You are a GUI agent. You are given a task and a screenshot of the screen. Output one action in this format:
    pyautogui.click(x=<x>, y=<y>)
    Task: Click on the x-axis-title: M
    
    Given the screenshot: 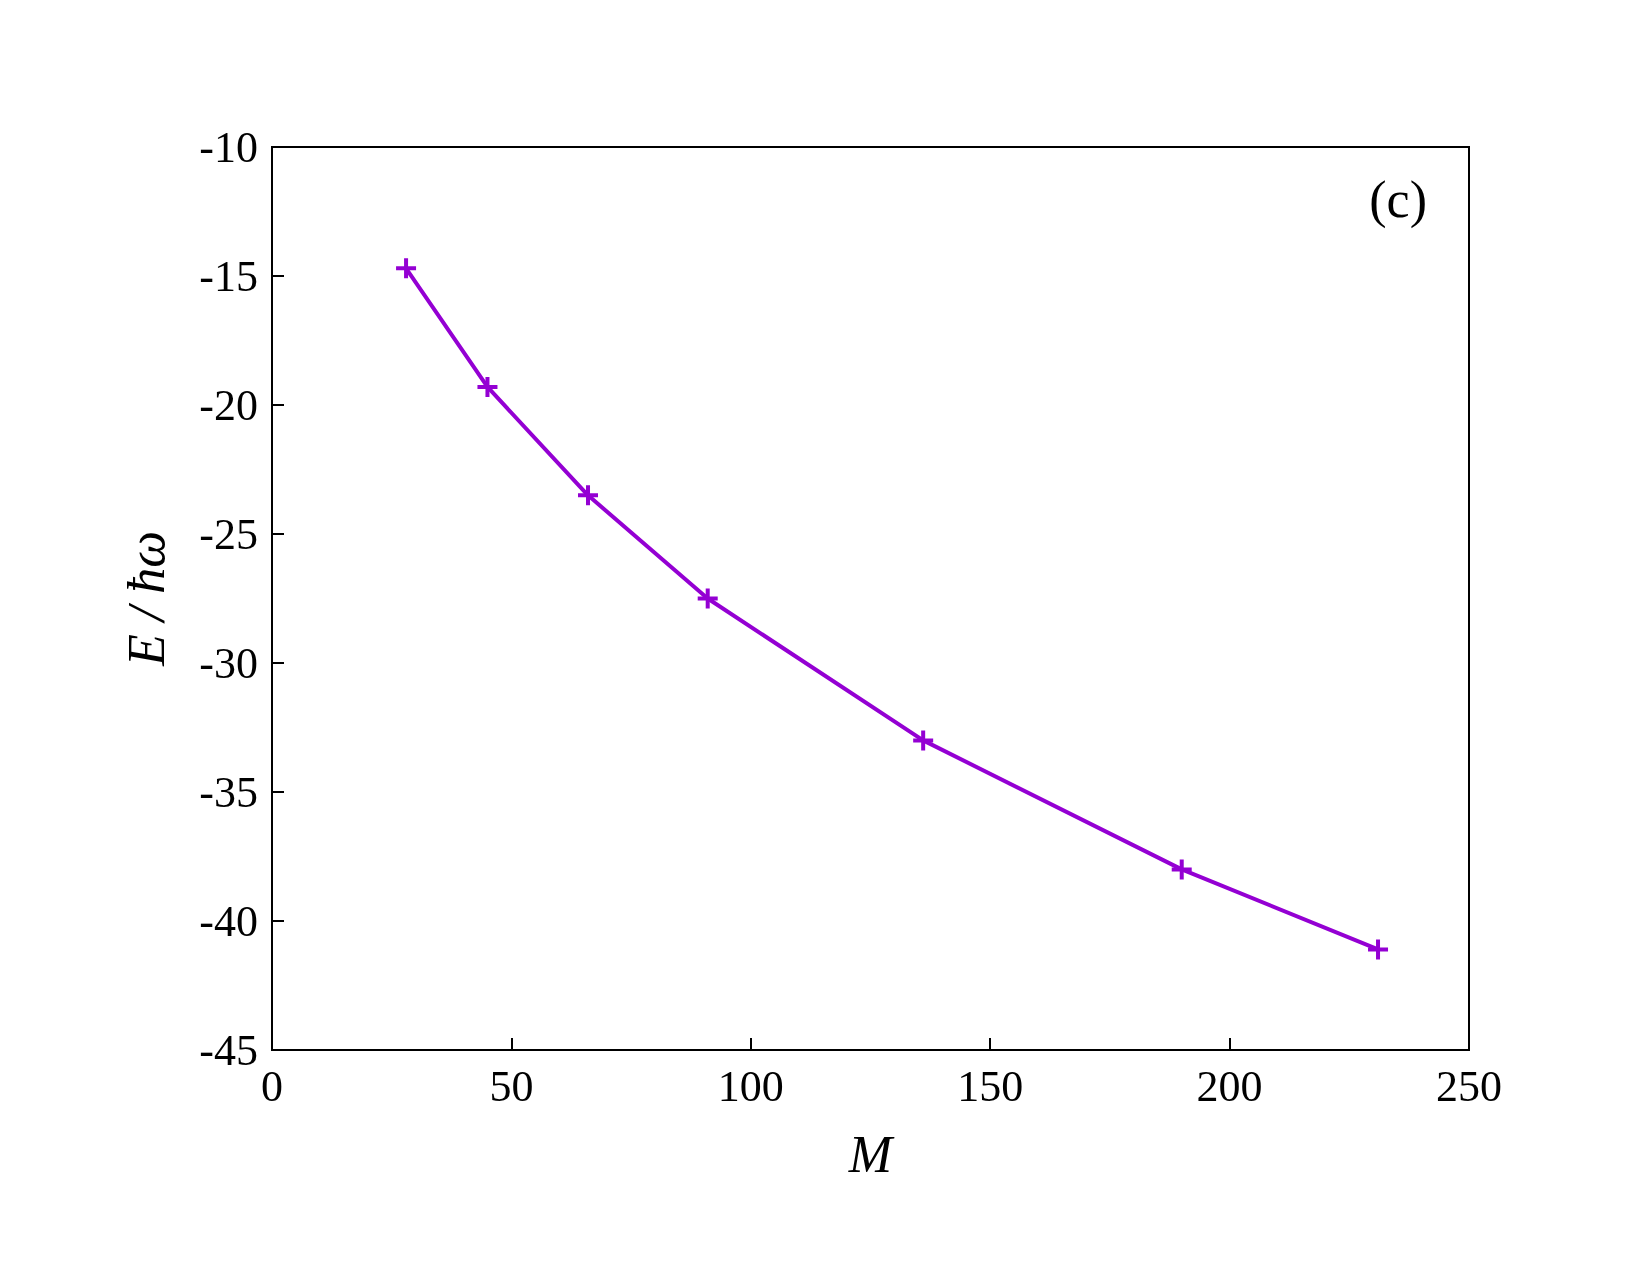 What is the action you would take?
    pyautogui.click(x=871, y=1154)
    